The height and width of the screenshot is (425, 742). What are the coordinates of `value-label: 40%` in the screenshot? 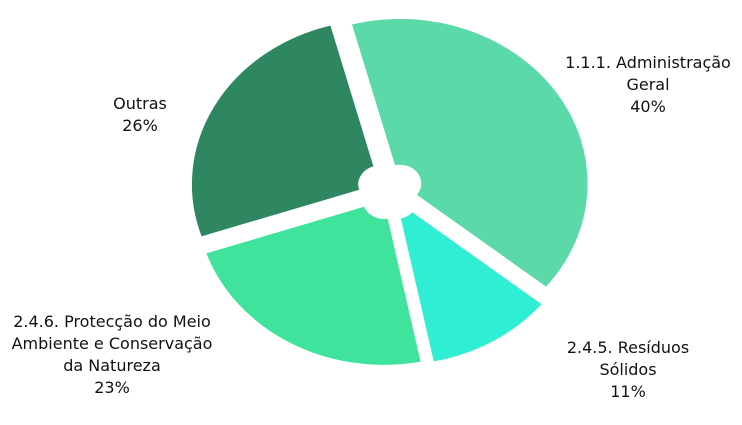 It's located at (648, 106).